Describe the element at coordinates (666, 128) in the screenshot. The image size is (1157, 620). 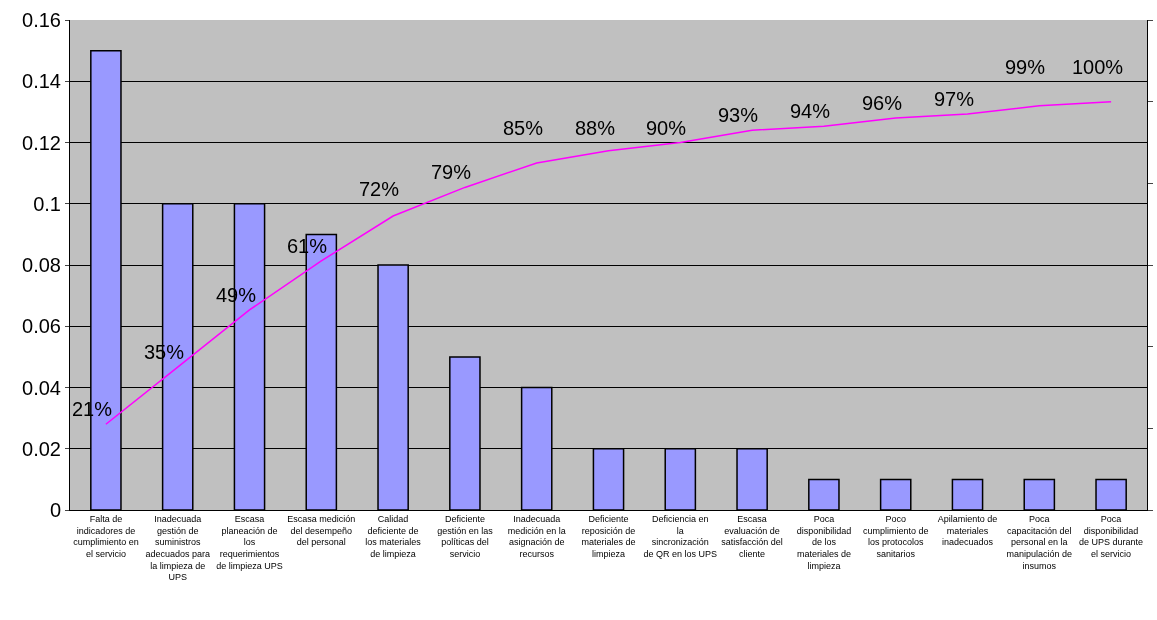
I see `data-label: 90%` at that location.